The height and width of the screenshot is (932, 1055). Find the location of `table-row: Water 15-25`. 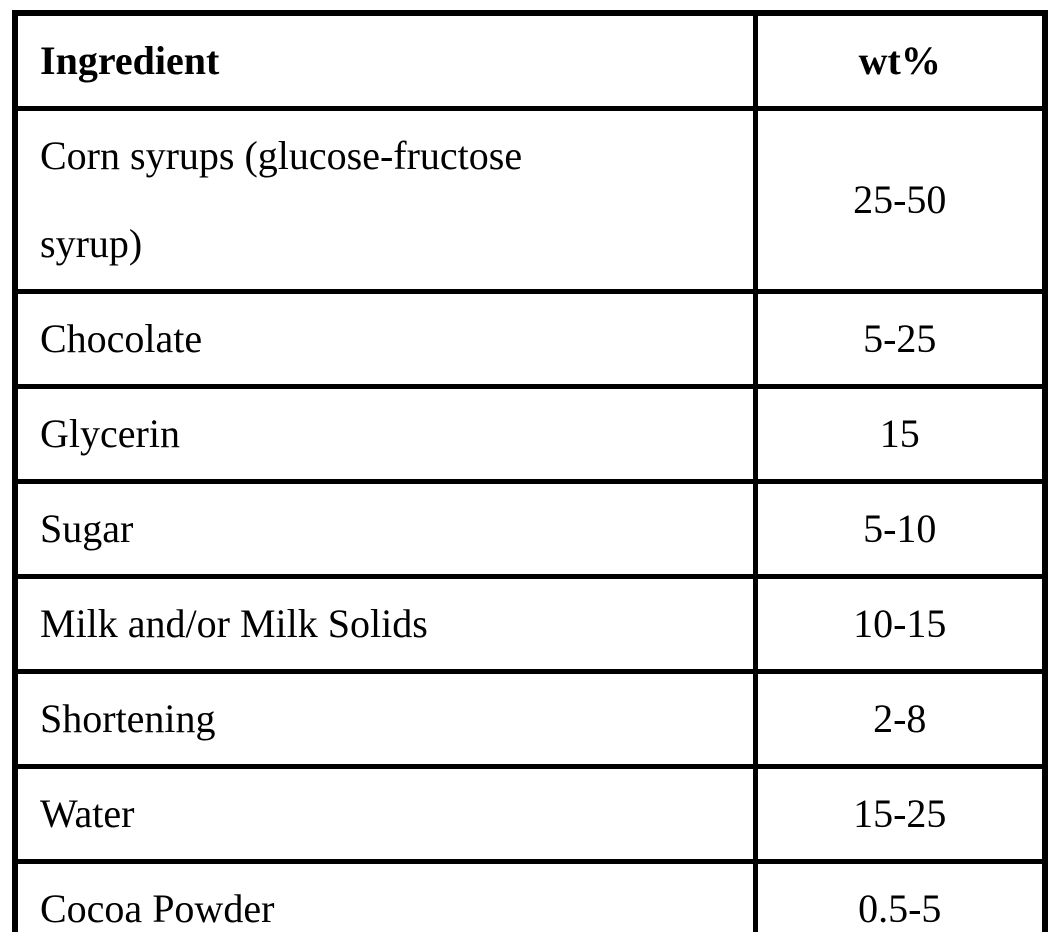

table-row: Water 15-25 is located at coordinates (530, 814).